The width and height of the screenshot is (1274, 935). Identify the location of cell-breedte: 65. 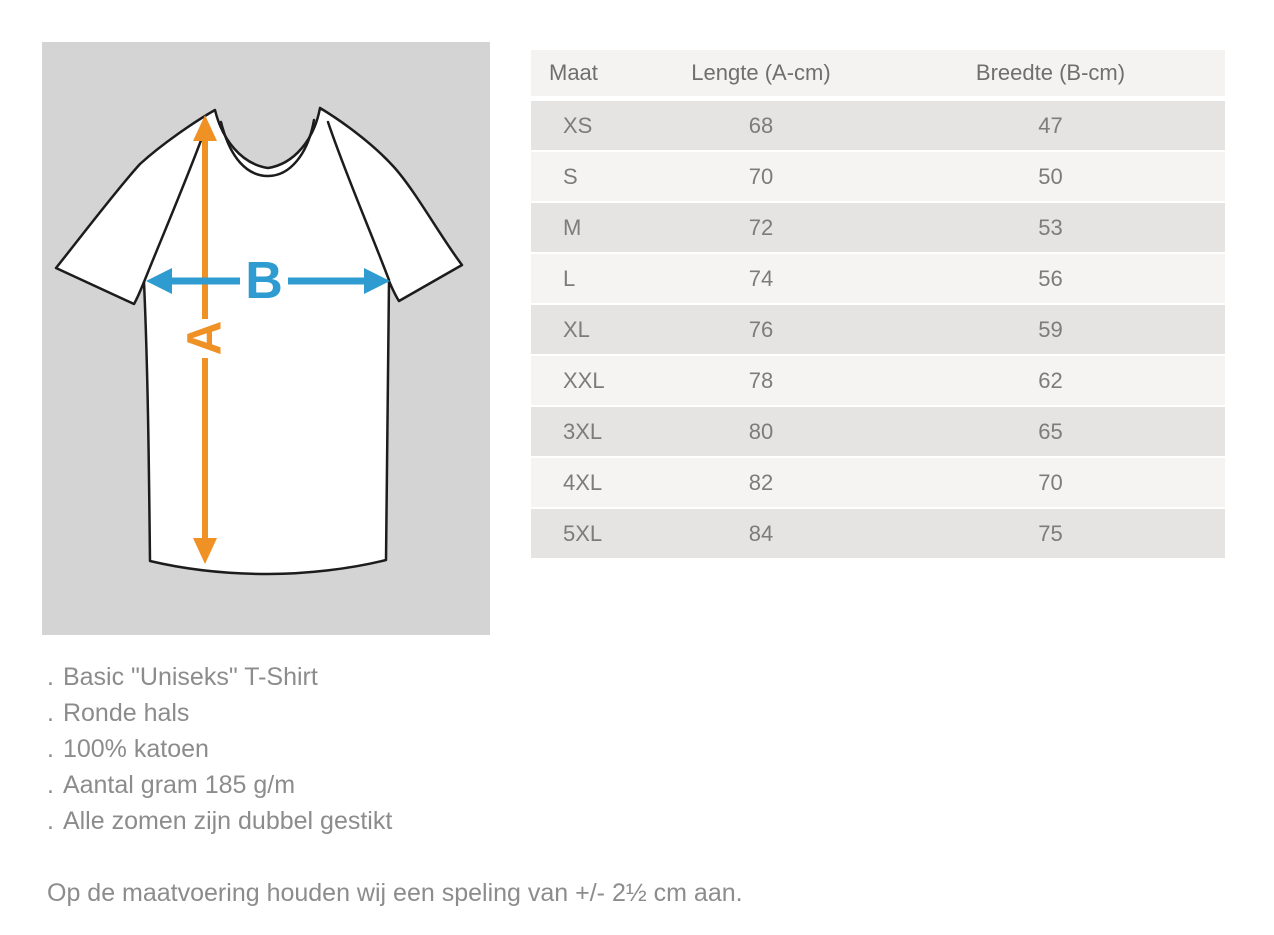
(1050, 431).